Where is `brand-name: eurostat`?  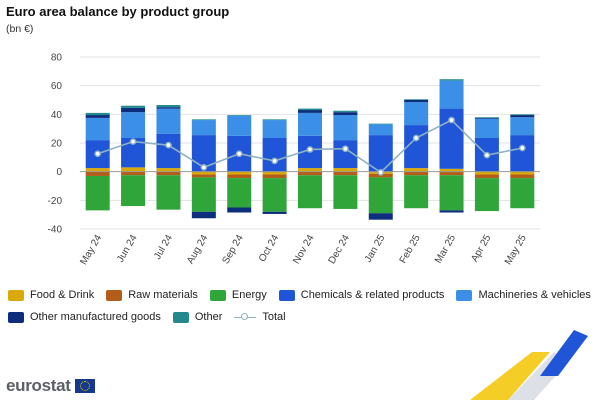
brand-name: eurostat is located at coordinates (38, 385).